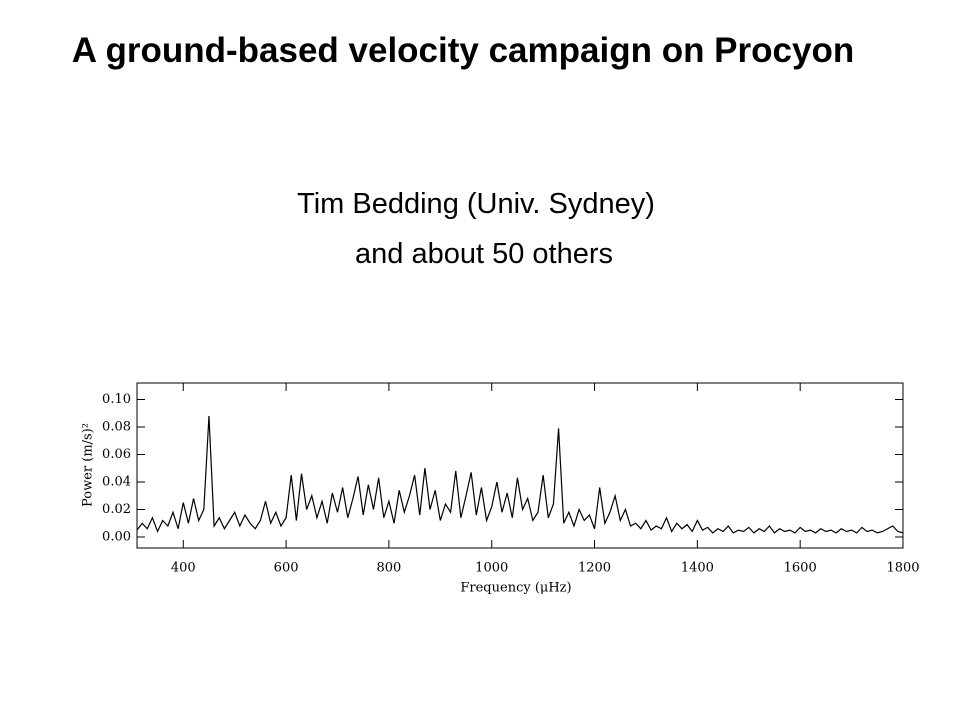  What do you see at coordinates (183, 568) in the screenshot?
I see `x-tick-label: 400` at bounding box center [183, 568].